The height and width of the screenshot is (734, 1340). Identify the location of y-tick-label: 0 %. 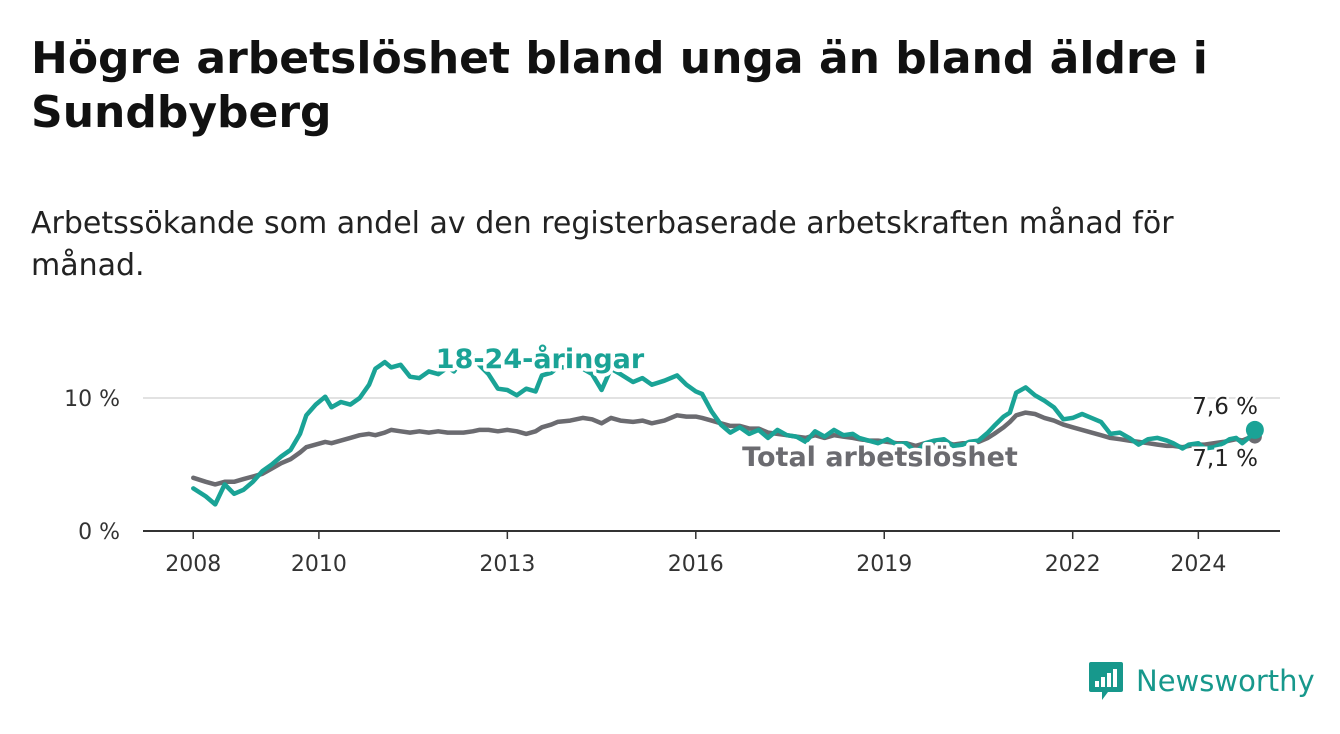
(99, 532).